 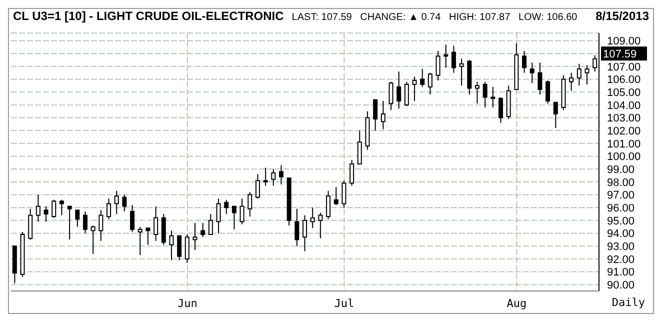 What do you see at coordinates (187, 303) in the screenshot?
I see `x-tick-label: Jun` at bounding box center [187, 303].